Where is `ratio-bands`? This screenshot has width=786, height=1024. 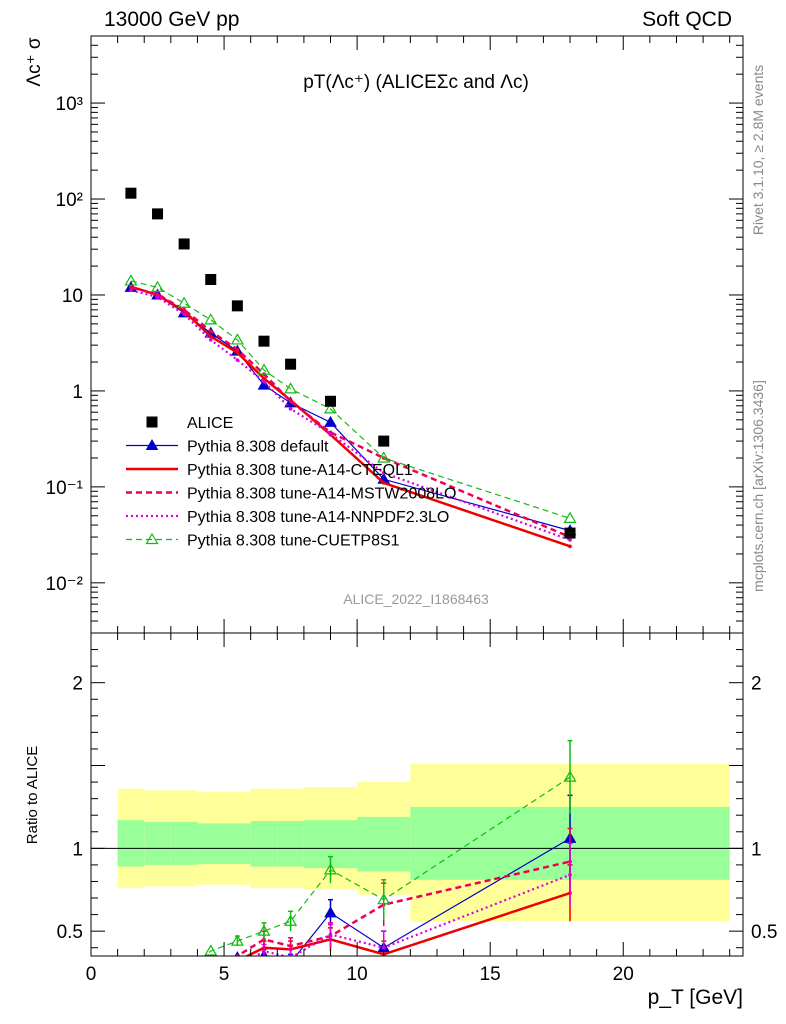
ratio-bands is located at coordinates (417, 842).